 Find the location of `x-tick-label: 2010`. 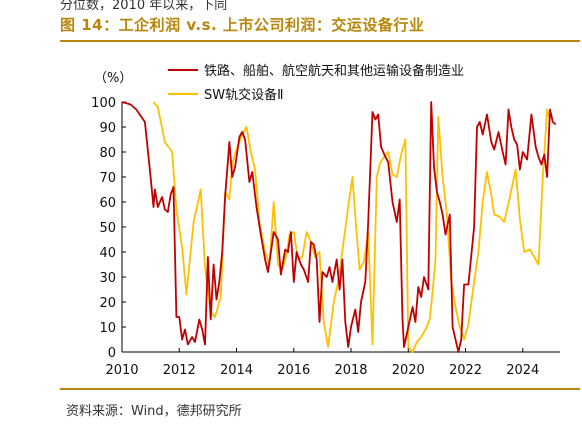

x-tick-label: 2010 is located at coordinates (121, 370).